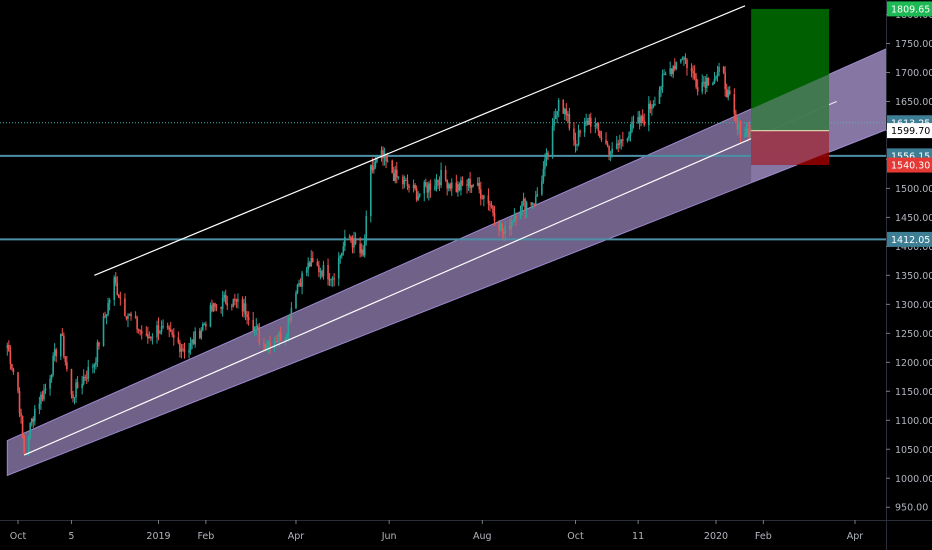  I want to click on y-tick-label: 1400.00, so click(913, 247).